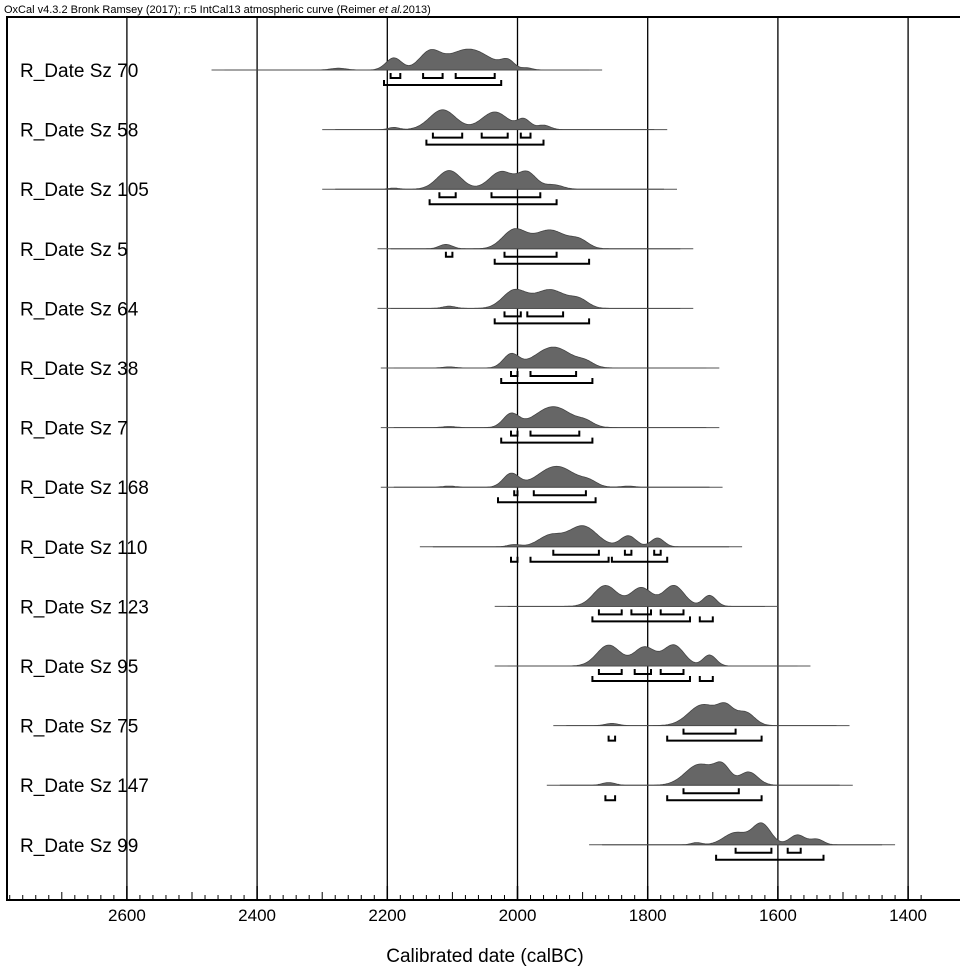 This screenshot has width=960, height=967. What do you see at coordinates (484, 956) in the screenshot?
I see `x-axis-title: Calibrated date (calBC)` at bounding box center [484, 956].